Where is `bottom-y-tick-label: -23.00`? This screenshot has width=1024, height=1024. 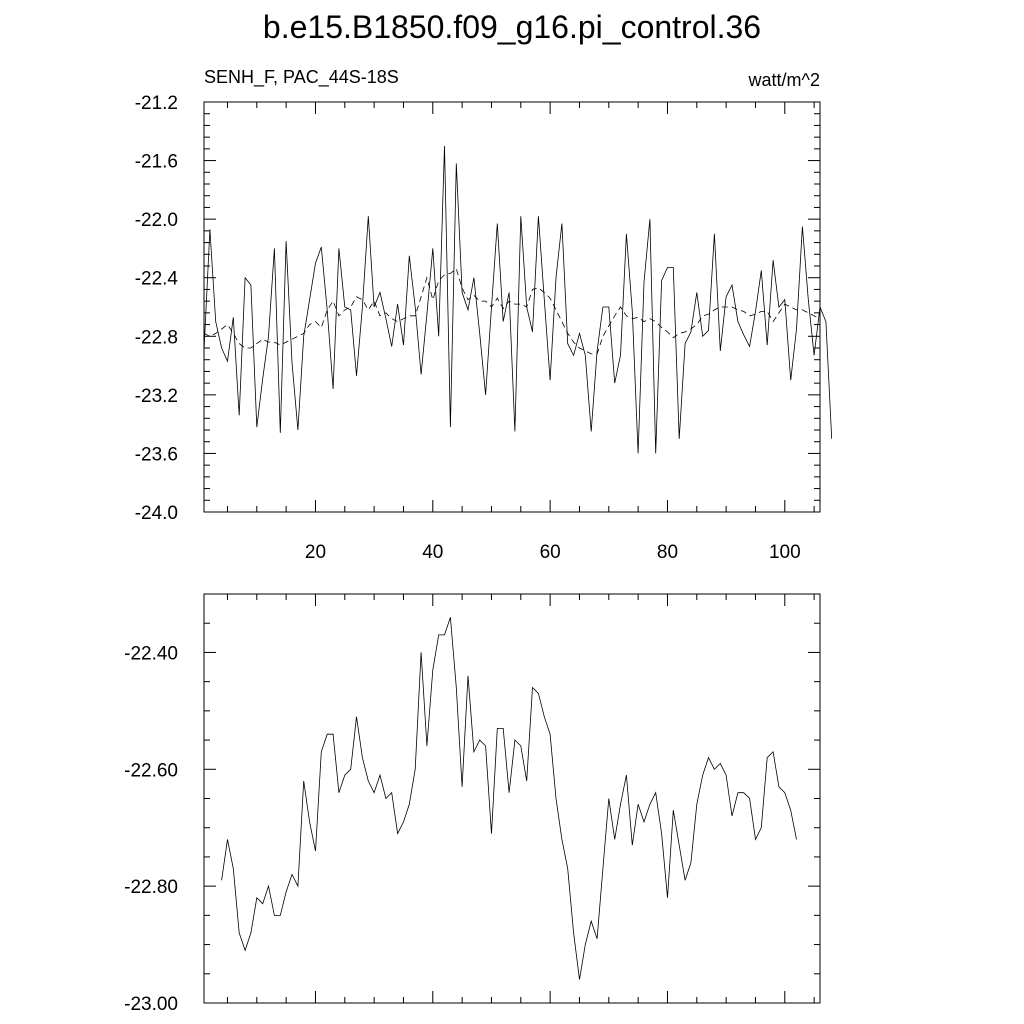
bottom-y-tick-label: -23.00 is located at coordinates (151, 1004).